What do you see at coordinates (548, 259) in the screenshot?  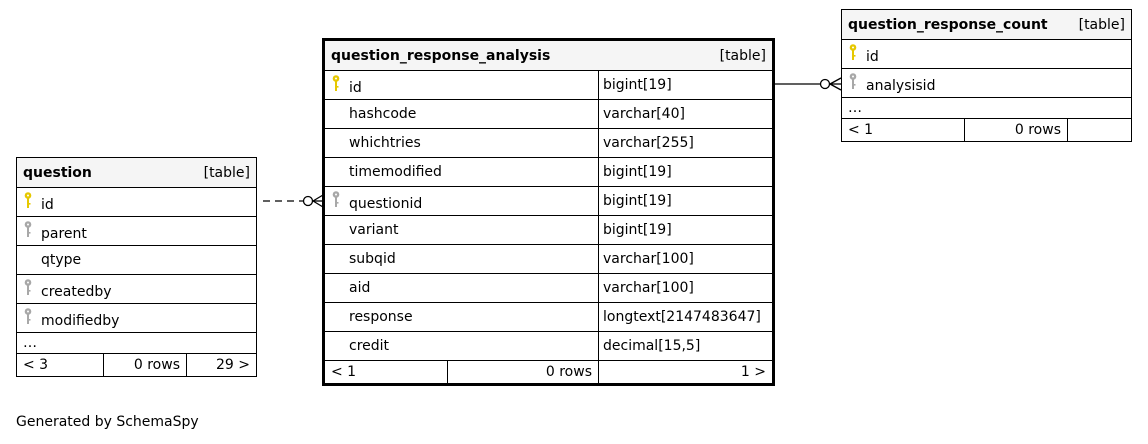 I see `column-row: subqid varchar[100]` at bounding box center [548, 259].